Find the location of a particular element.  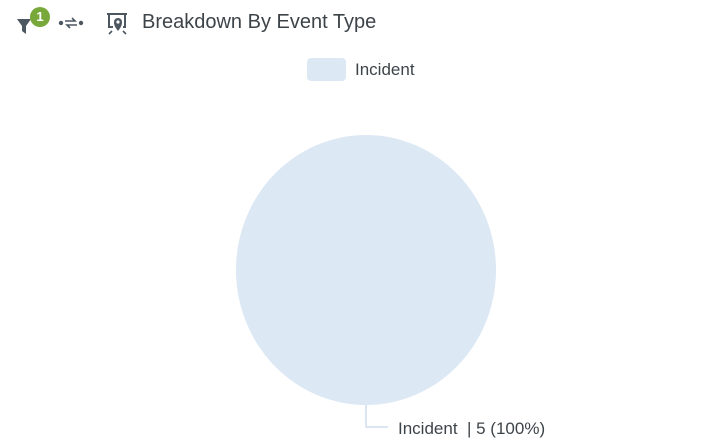

pie-data-labels: Incident | 5 (100%) is located at coordinates (455, 421).